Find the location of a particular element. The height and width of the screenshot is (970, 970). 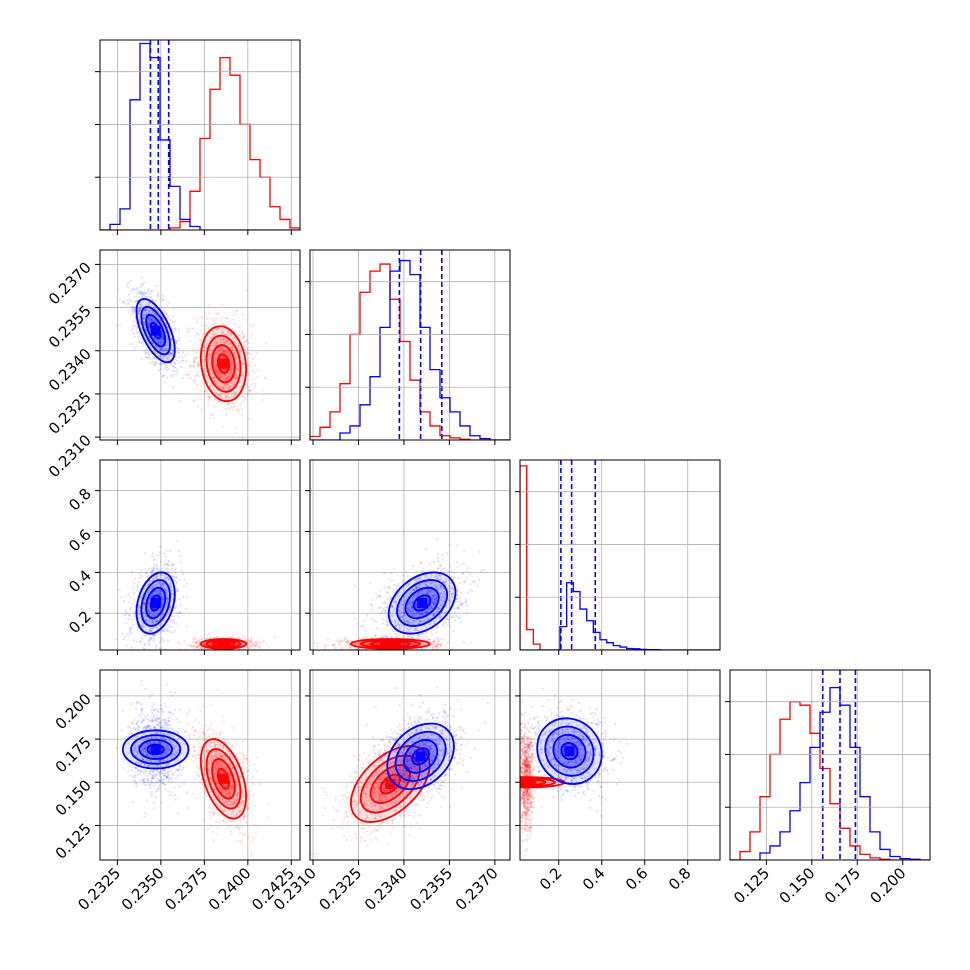

histogram-red is located at coordinates (410, 351).